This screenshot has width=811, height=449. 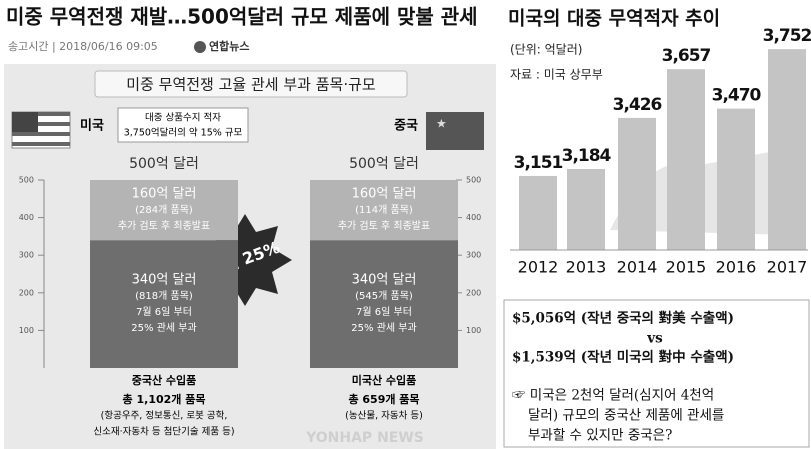 What do you see at coordinates (654, 339) in the screenshot?
I see `note-line: vs` at bounding box center [654, 339].